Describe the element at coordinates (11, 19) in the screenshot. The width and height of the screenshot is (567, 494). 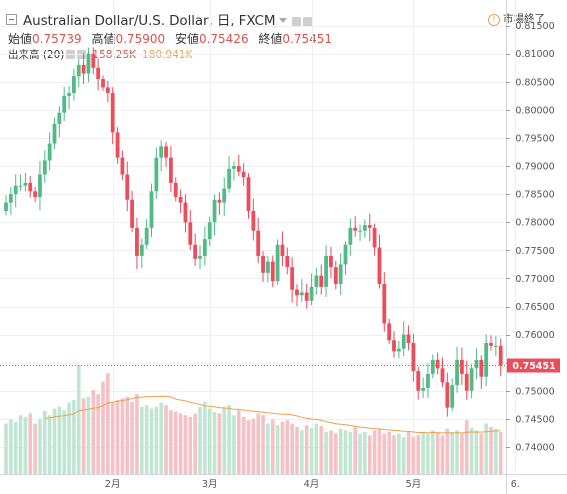
I see `collapse-button` at that location.